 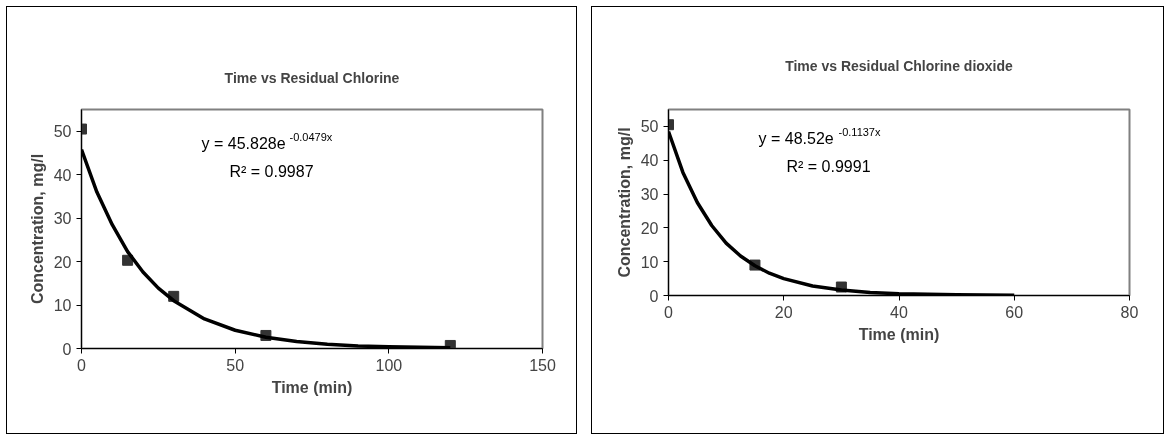 I want to click on x-tick-label: 50, so click(x=235, y=365).